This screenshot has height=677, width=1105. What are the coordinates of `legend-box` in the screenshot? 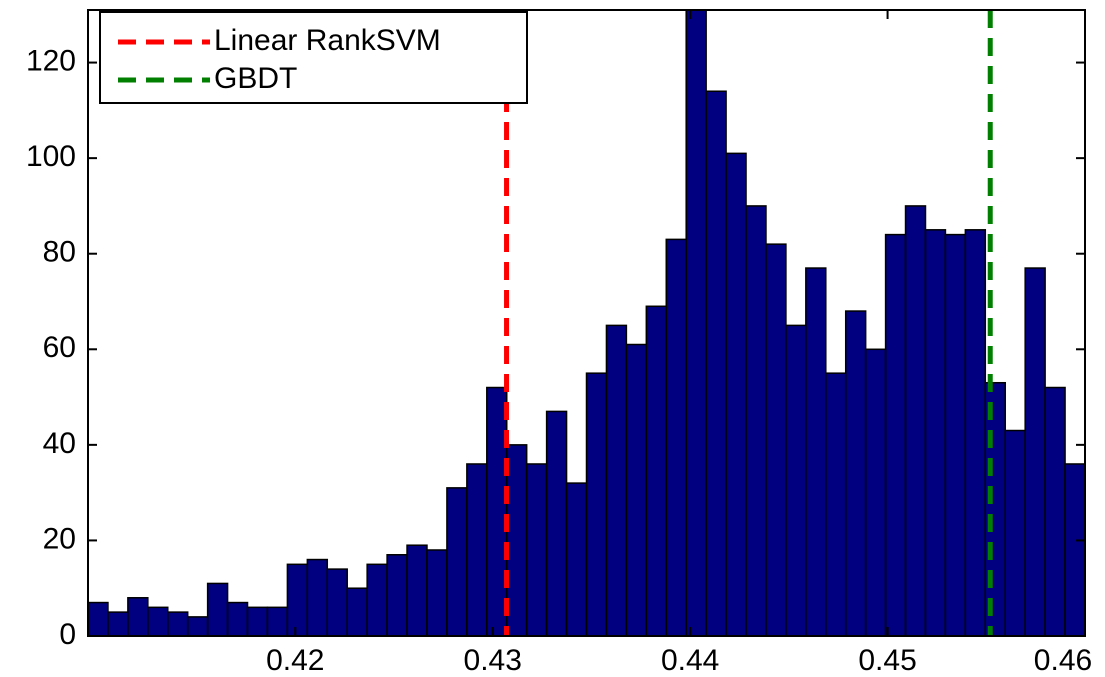 It's located at (313, 57).